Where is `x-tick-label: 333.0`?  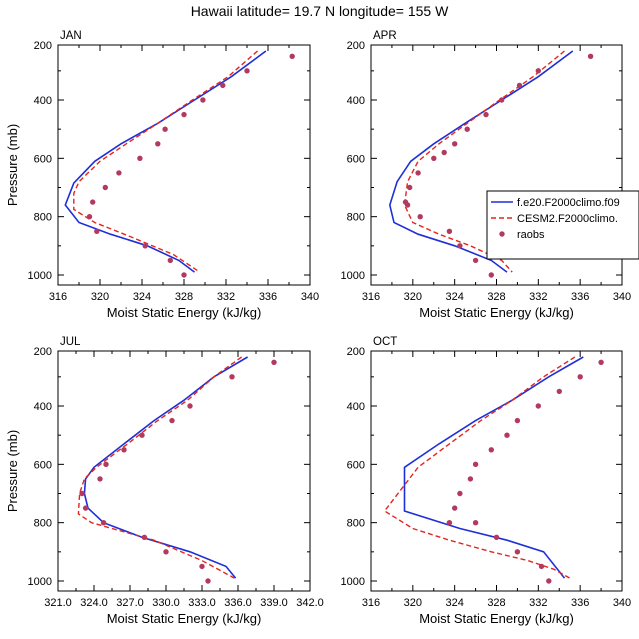
x-tick-label: 333.0 is located at coordinates (202, 603).